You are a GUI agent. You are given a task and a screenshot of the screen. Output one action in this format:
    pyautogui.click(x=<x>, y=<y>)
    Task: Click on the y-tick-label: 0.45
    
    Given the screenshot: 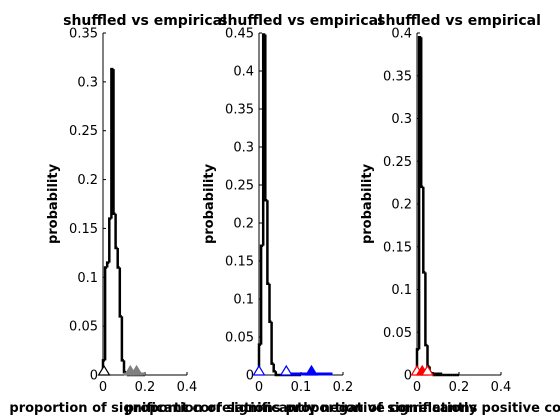 What is the action you would take?
    pyautogui.click(x=239, y=34)
    